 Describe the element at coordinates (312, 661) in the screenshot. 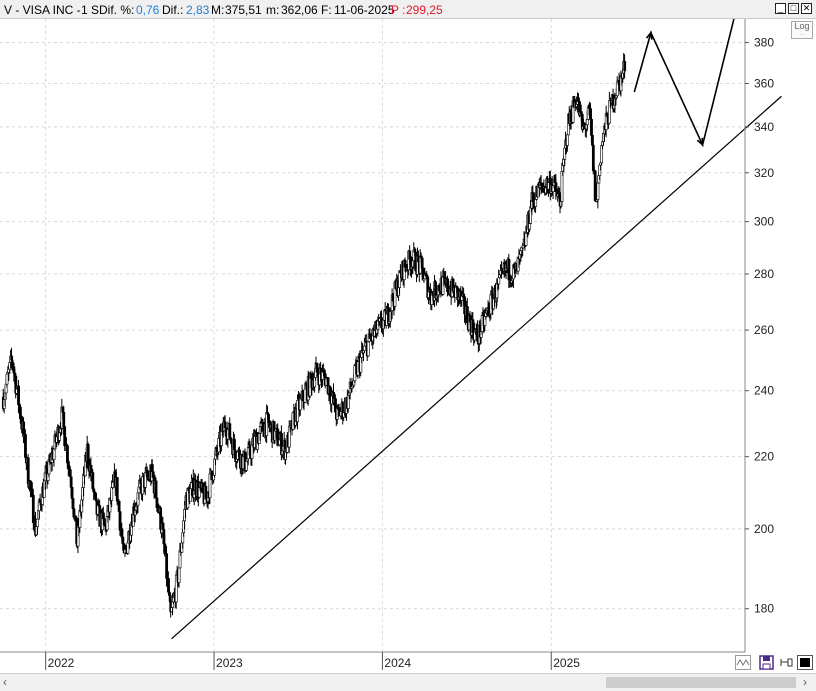

I see `time-axis: 2022 2023 2024 2025` at that location.